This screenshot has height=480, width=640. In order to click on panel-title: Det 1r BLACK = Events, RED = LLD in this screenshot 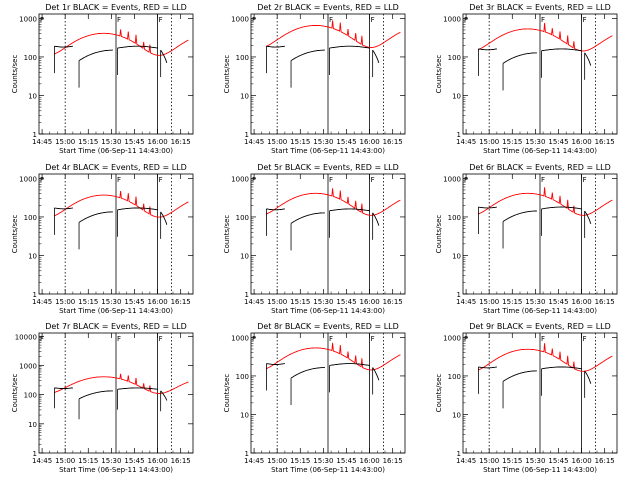, I will do `click(116, 7)`.